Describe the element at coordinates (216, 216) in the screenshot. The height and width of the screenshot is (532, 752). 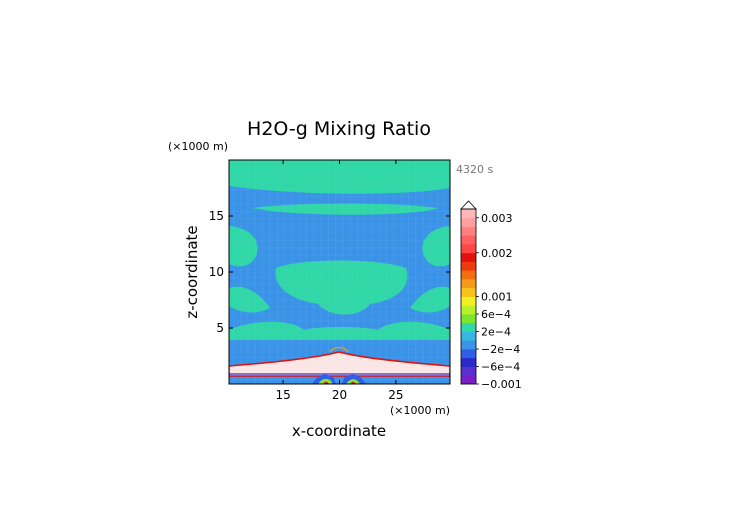
I see `y-tick-label: 15` at that location.